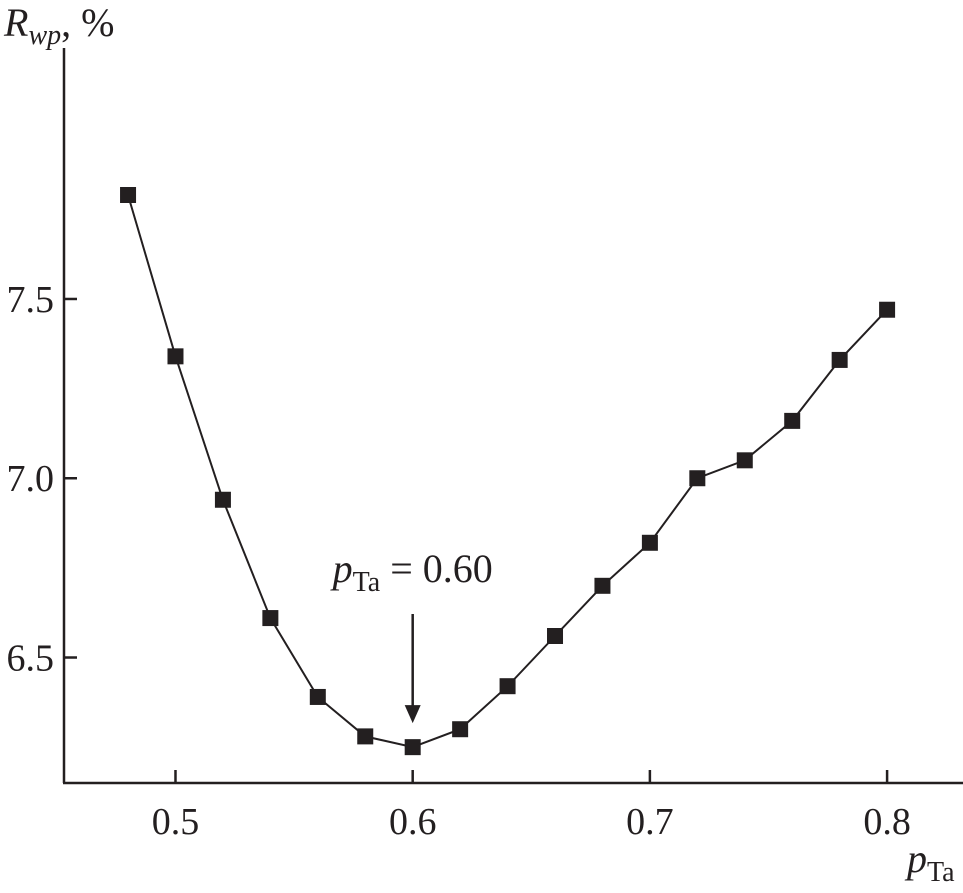 The height and width of the screenshot is (893, 963). What do you see at coordinates (15, 22) in the screenshot?
I see `y-axis-title-base: R` at bounding box center [15, 22].